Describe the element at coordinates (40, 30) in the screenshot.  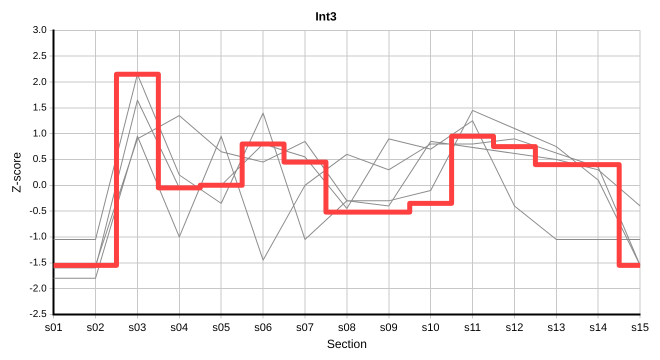
I see `y-tick-label: 3.0` at that location.